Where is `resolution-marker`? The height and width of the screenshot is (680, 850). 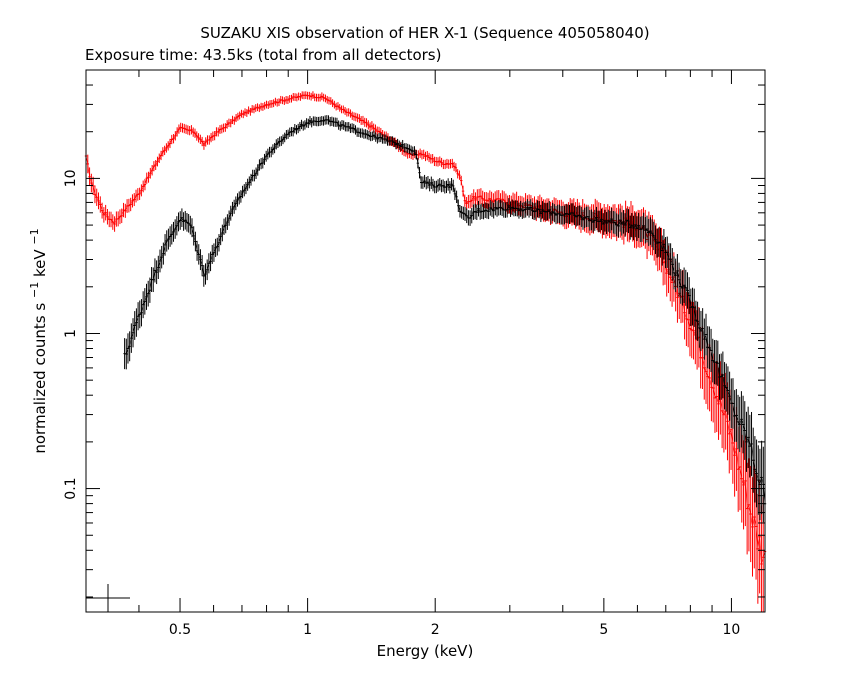 resolution-marker is located at coordinates (108, 598).